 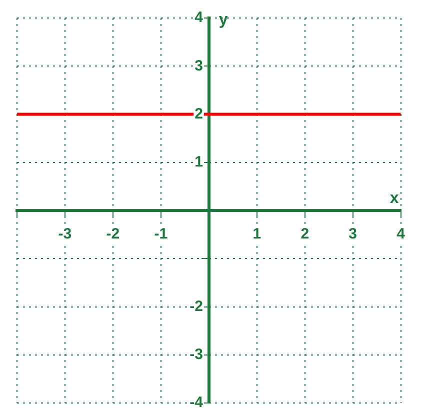 What do you see at coordinates (196, 306) in the screenshot?
I see `y-tick-label: -2` at bounding box center [196, 306].